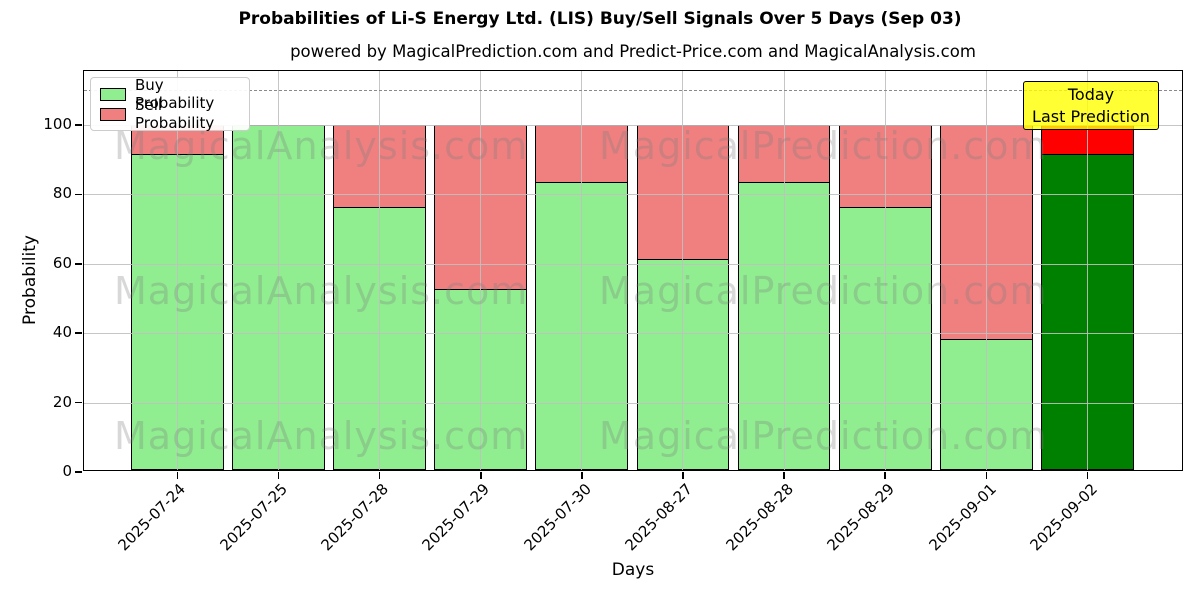 The height and width of the screenshot is (600, 1200). I want to click on sell-swatch-icon, so click(113, 114).